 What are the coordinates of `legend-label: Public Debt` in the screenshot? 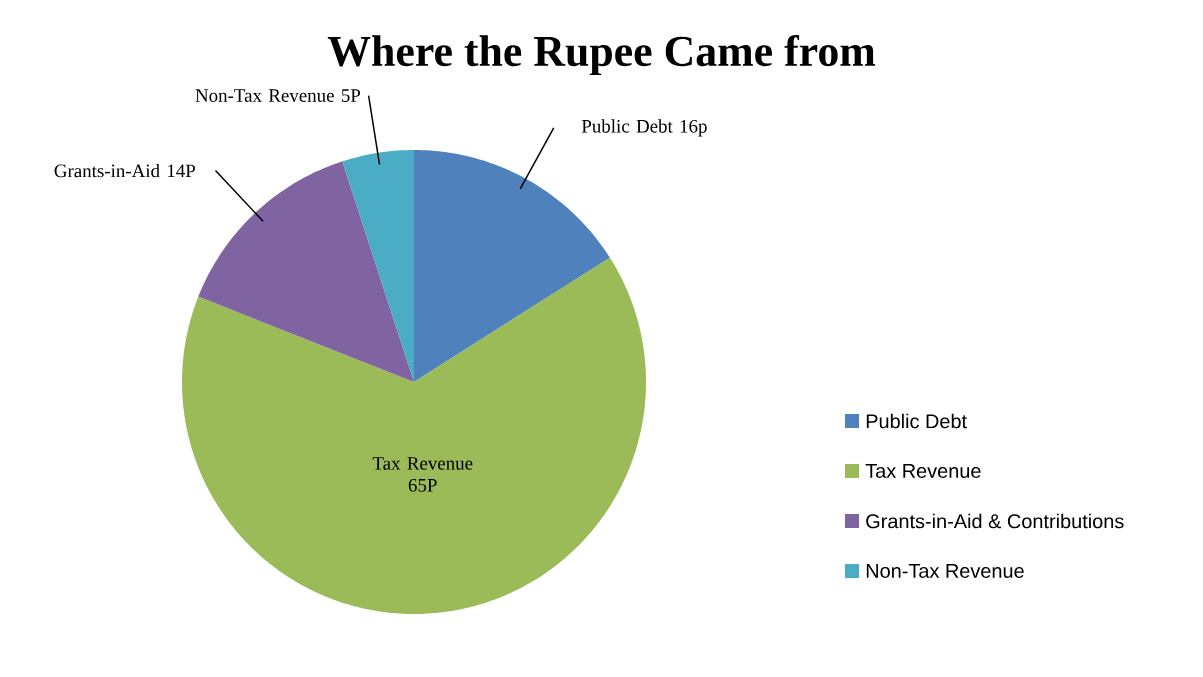 It's located at (916, 421).